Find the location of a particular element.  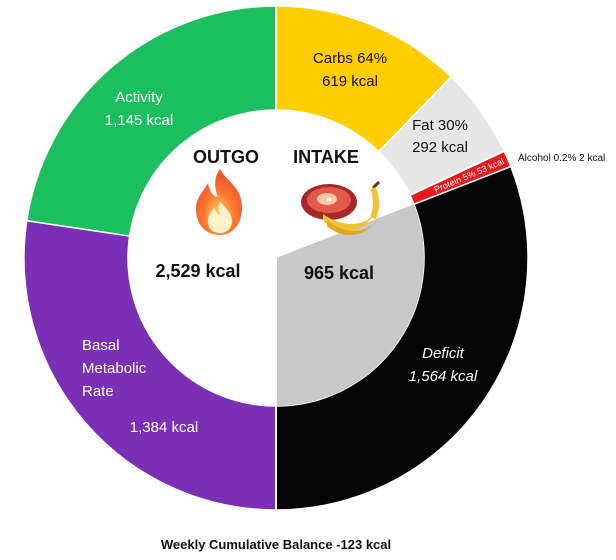

bmr-label-line2: Metabolic is located at coordinates (114, 368).